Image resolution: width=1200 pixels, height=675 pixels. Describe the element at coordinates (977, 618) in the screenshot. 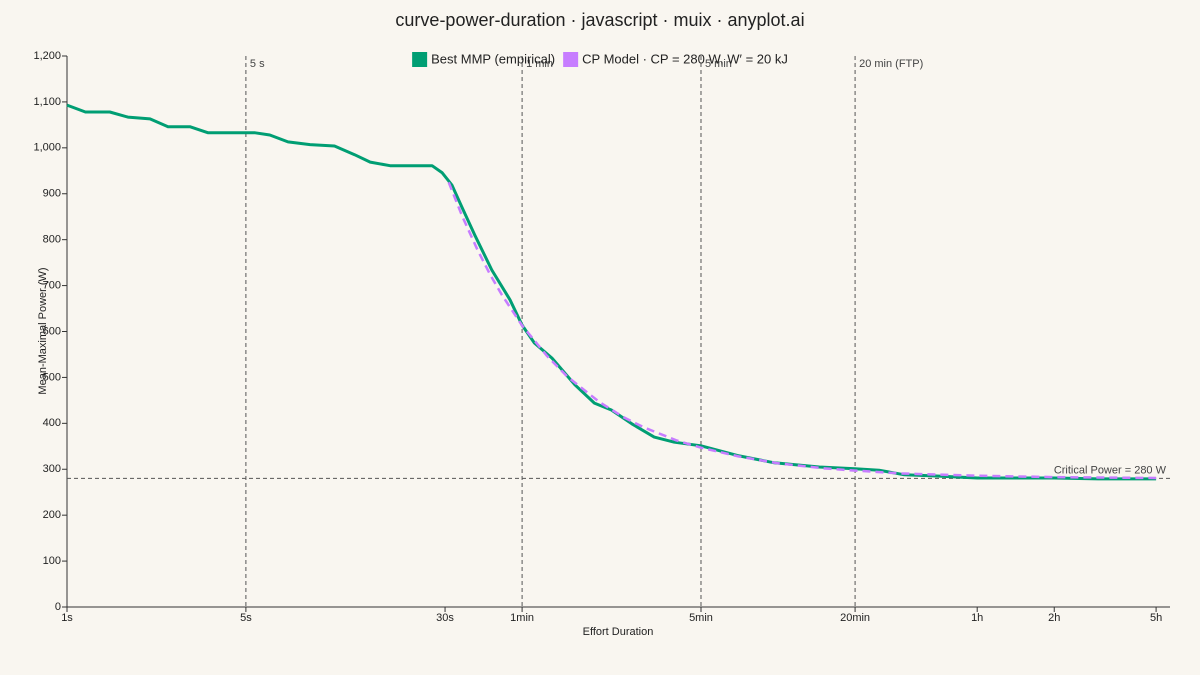

I see `x-tick-label: 1h` at that location.